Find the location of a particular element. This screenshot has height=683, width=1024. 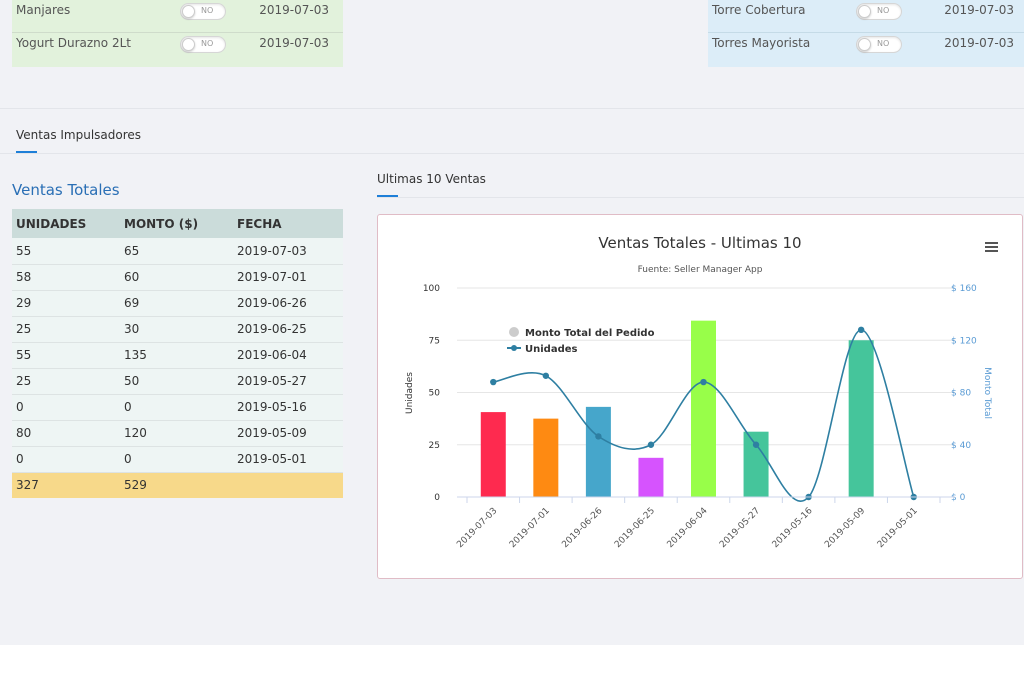

total-monto: 529 is located at coordinates (176, 485).